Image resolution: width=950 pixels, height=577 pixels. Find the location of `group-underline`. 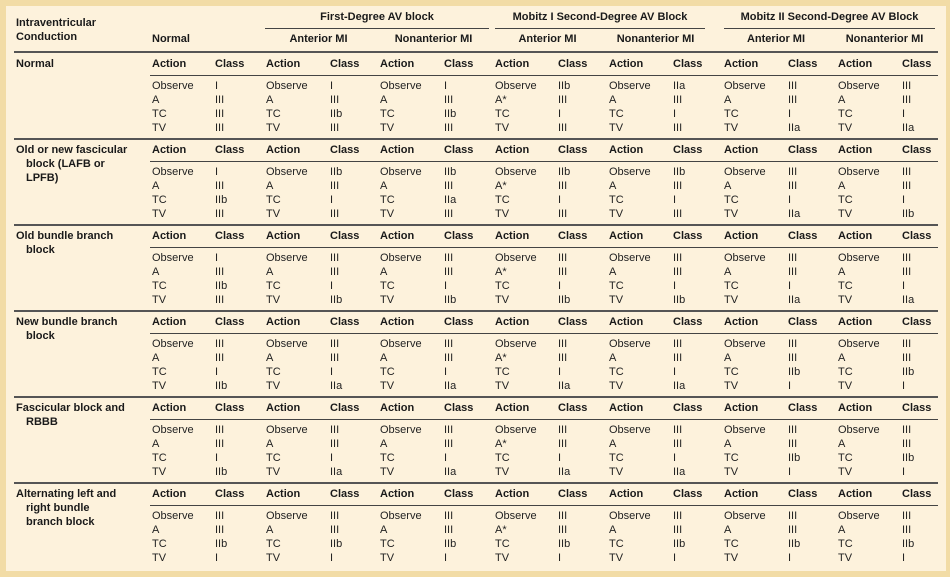

group-underline is located at coordinates (829, 28).